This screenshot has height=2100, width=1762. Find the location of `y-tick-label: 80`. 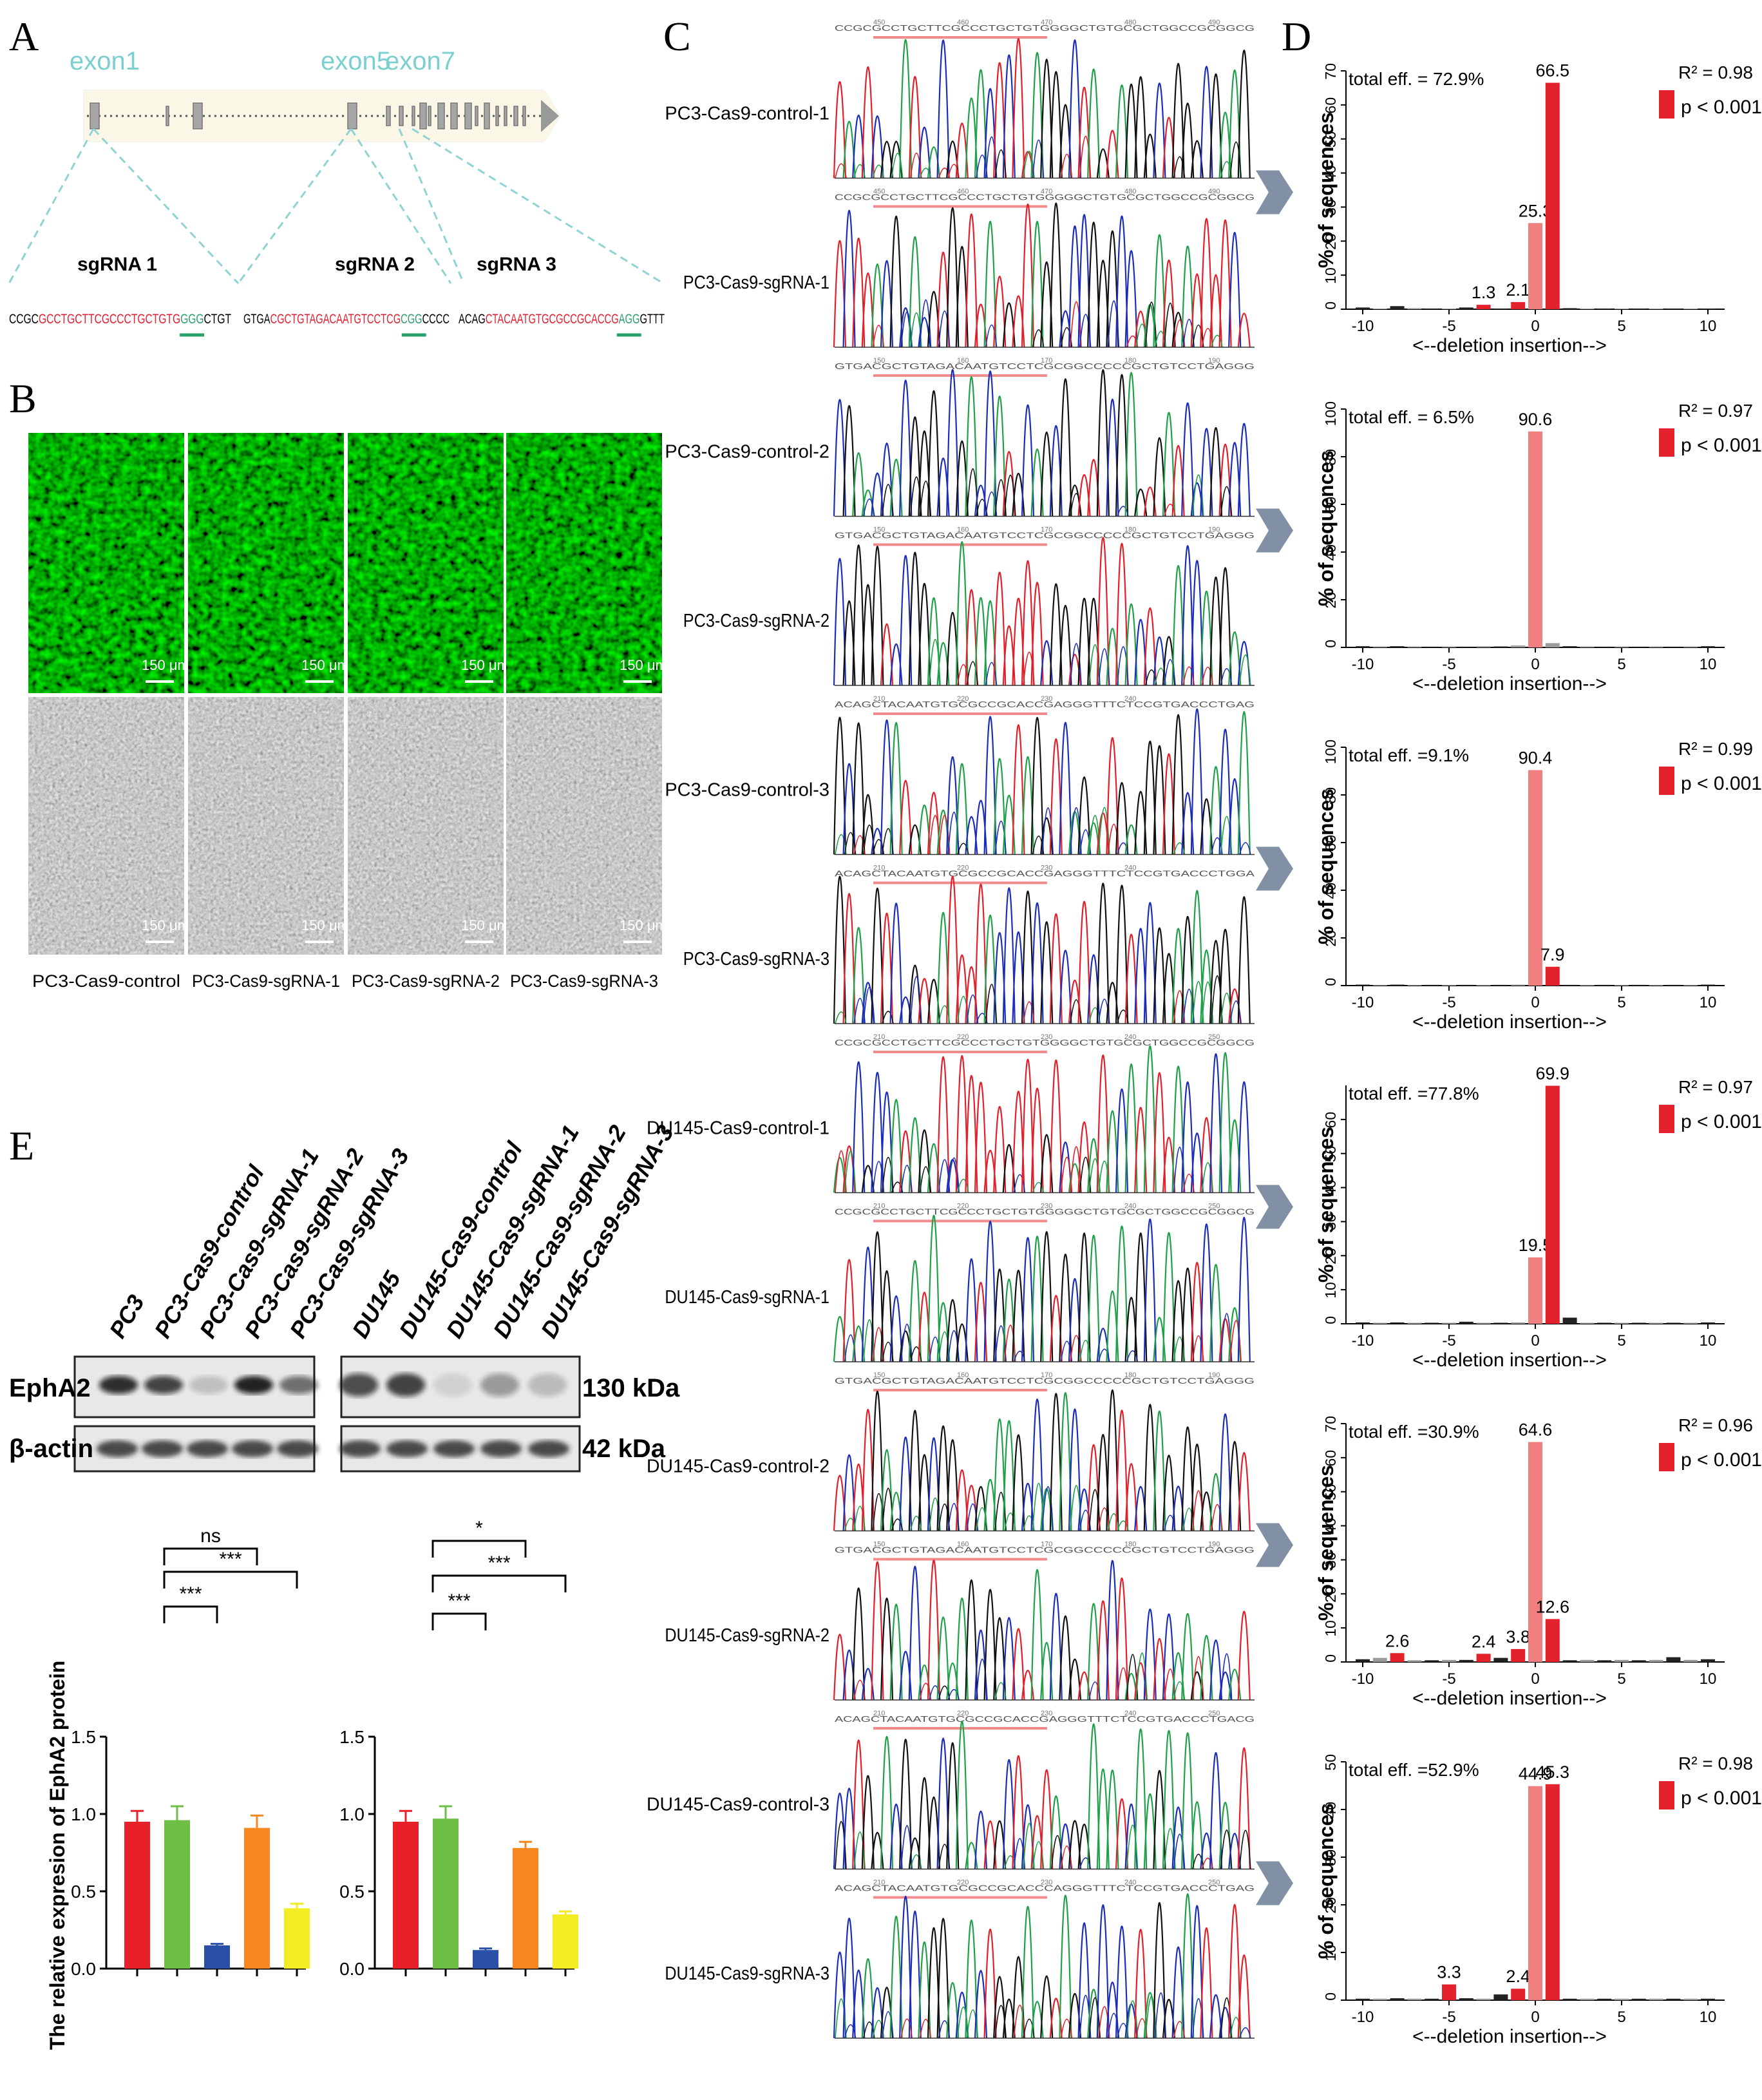

y-tick-label: 80 is located at coordinates (1330, 795).